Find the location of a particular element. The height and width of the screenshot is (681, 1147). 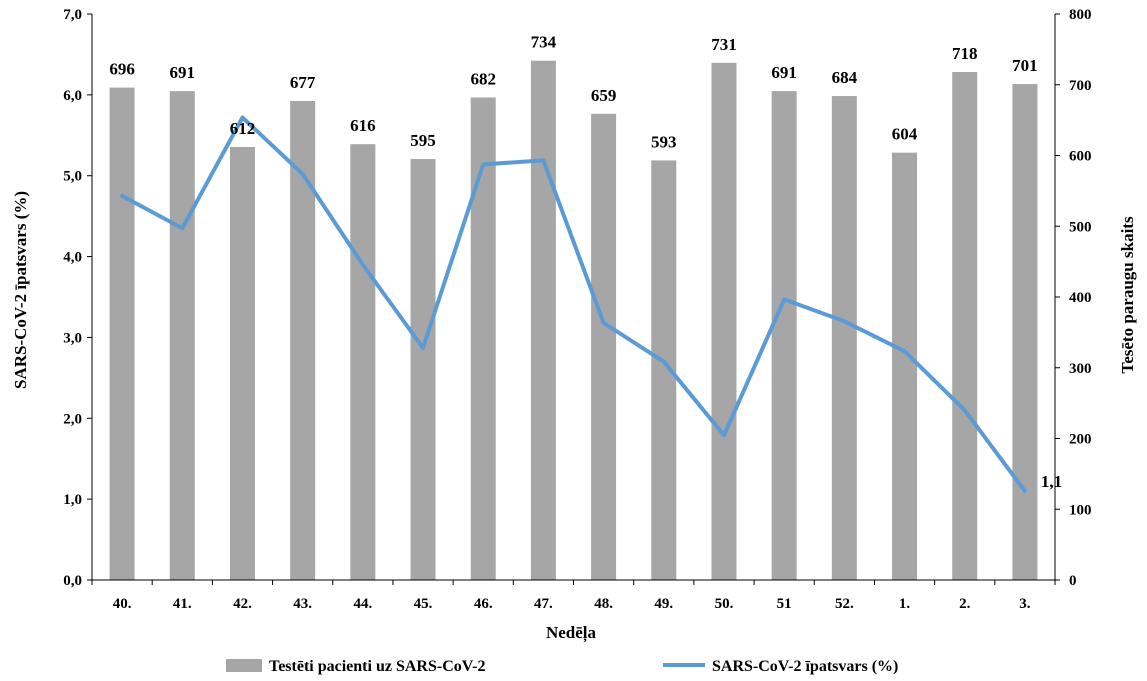

x-tick-label: 48. is located at coordinates (603, 604).